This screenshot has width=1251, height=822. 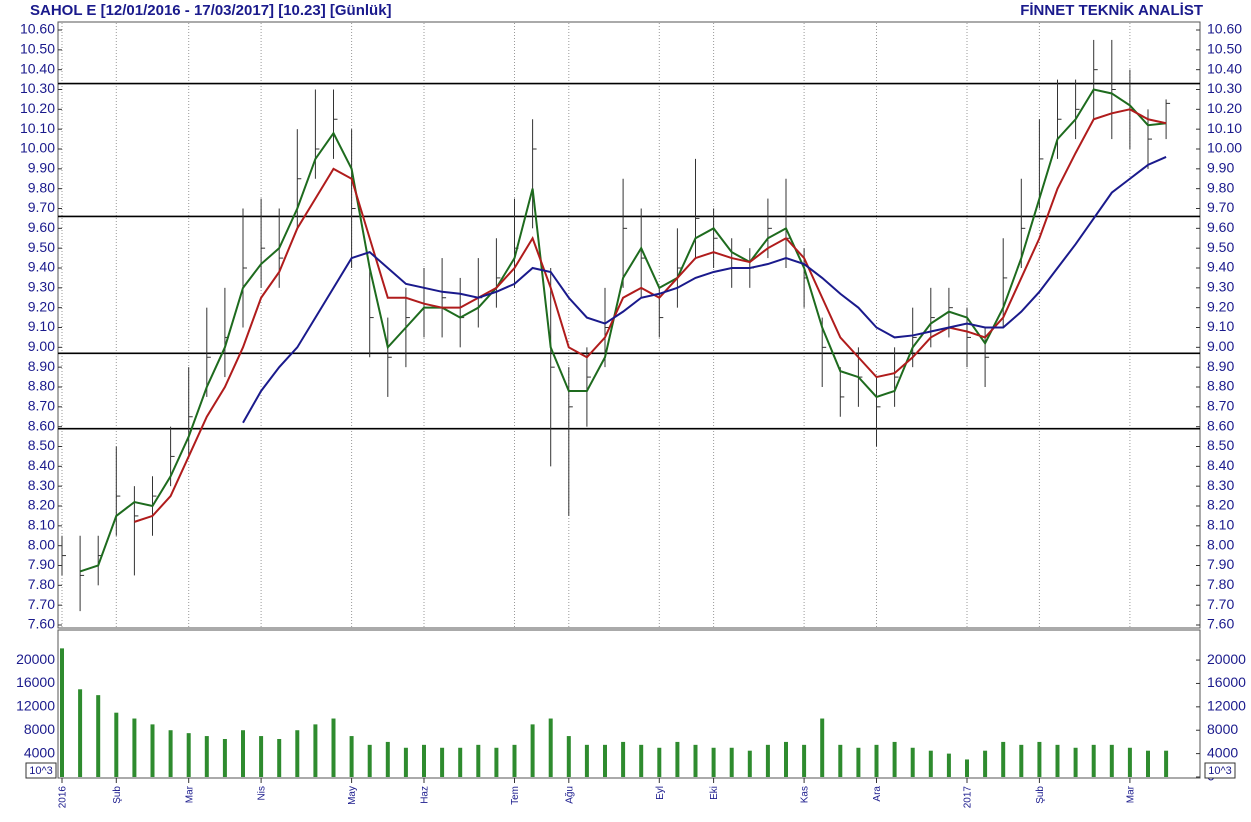 I want to click on y-tick-label: 8.40, so click(x=41, y=465).